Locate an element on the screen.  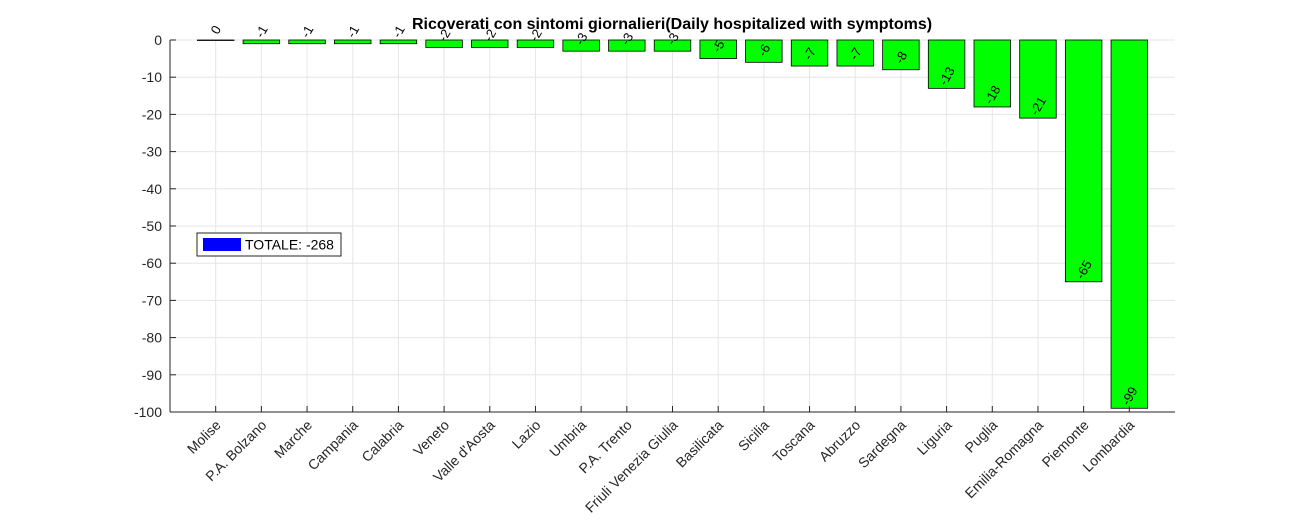
bar-molise is located at coordinates (216, 40).